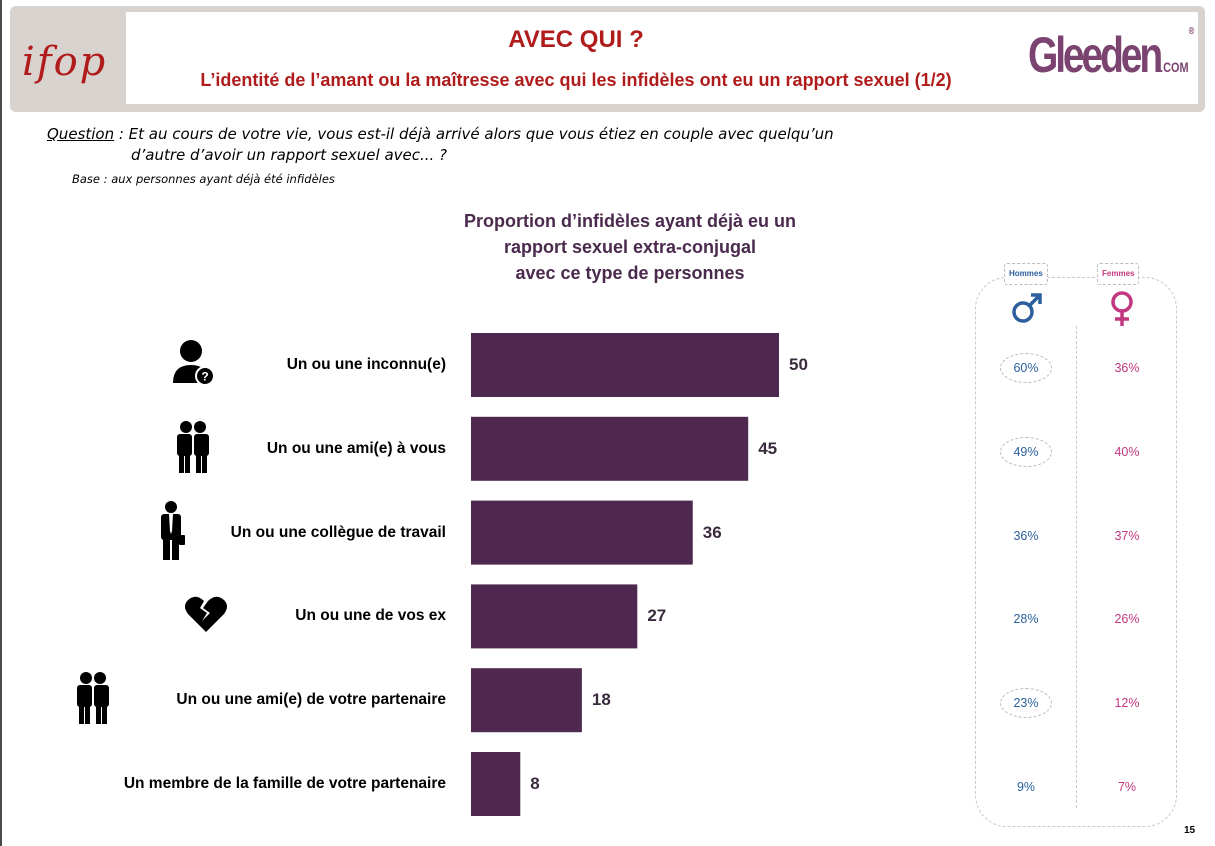 The height and width of the screenshot is (846, 1215). I want to click on unknown-person-icon: ?, so click(194, 365).